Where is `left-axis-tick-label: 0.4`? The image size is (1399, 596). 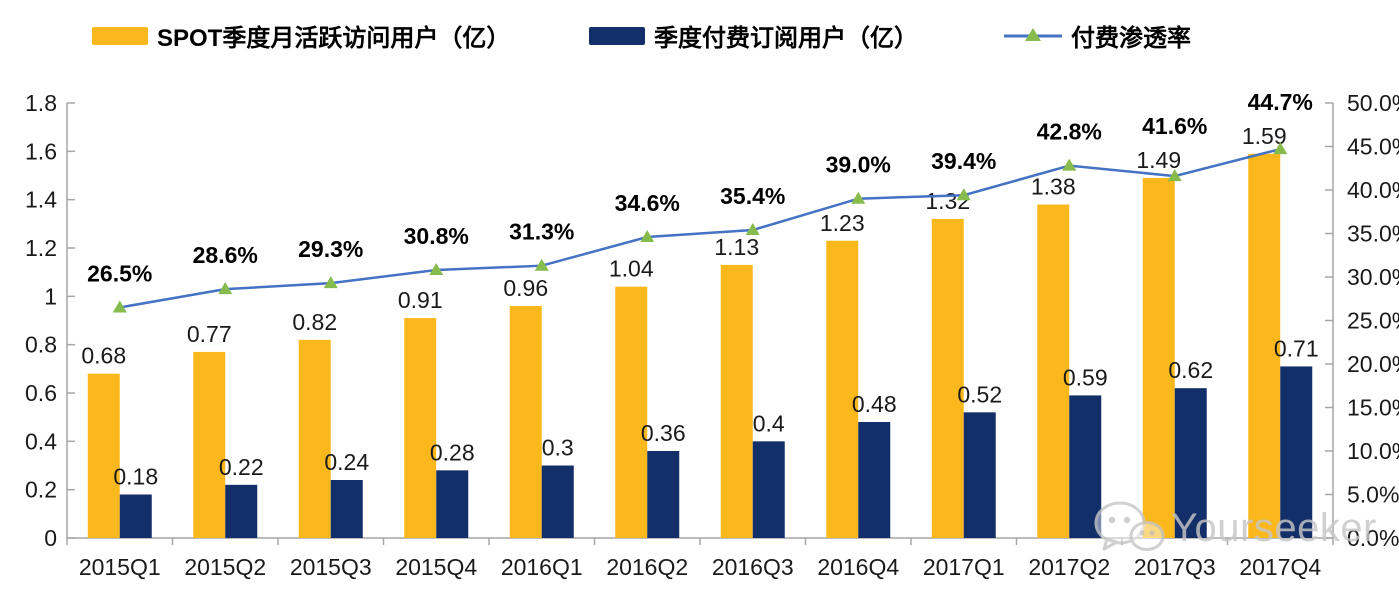
left-axis-tick-label: 0.4 is located at coordinates (41, 441).